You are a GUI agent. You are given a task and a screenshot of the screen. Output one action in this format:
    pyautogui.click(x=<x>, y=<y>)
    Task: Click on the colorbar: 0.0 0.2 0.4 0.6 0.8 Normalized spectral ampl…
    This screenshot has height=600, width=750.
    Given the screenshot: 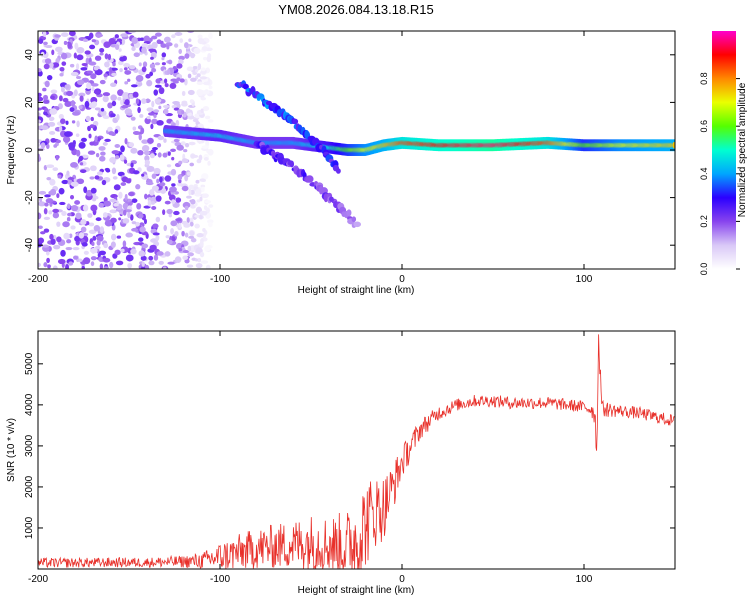 What is the action you would take?
    pyautogui.click(x=723, y=153)
    